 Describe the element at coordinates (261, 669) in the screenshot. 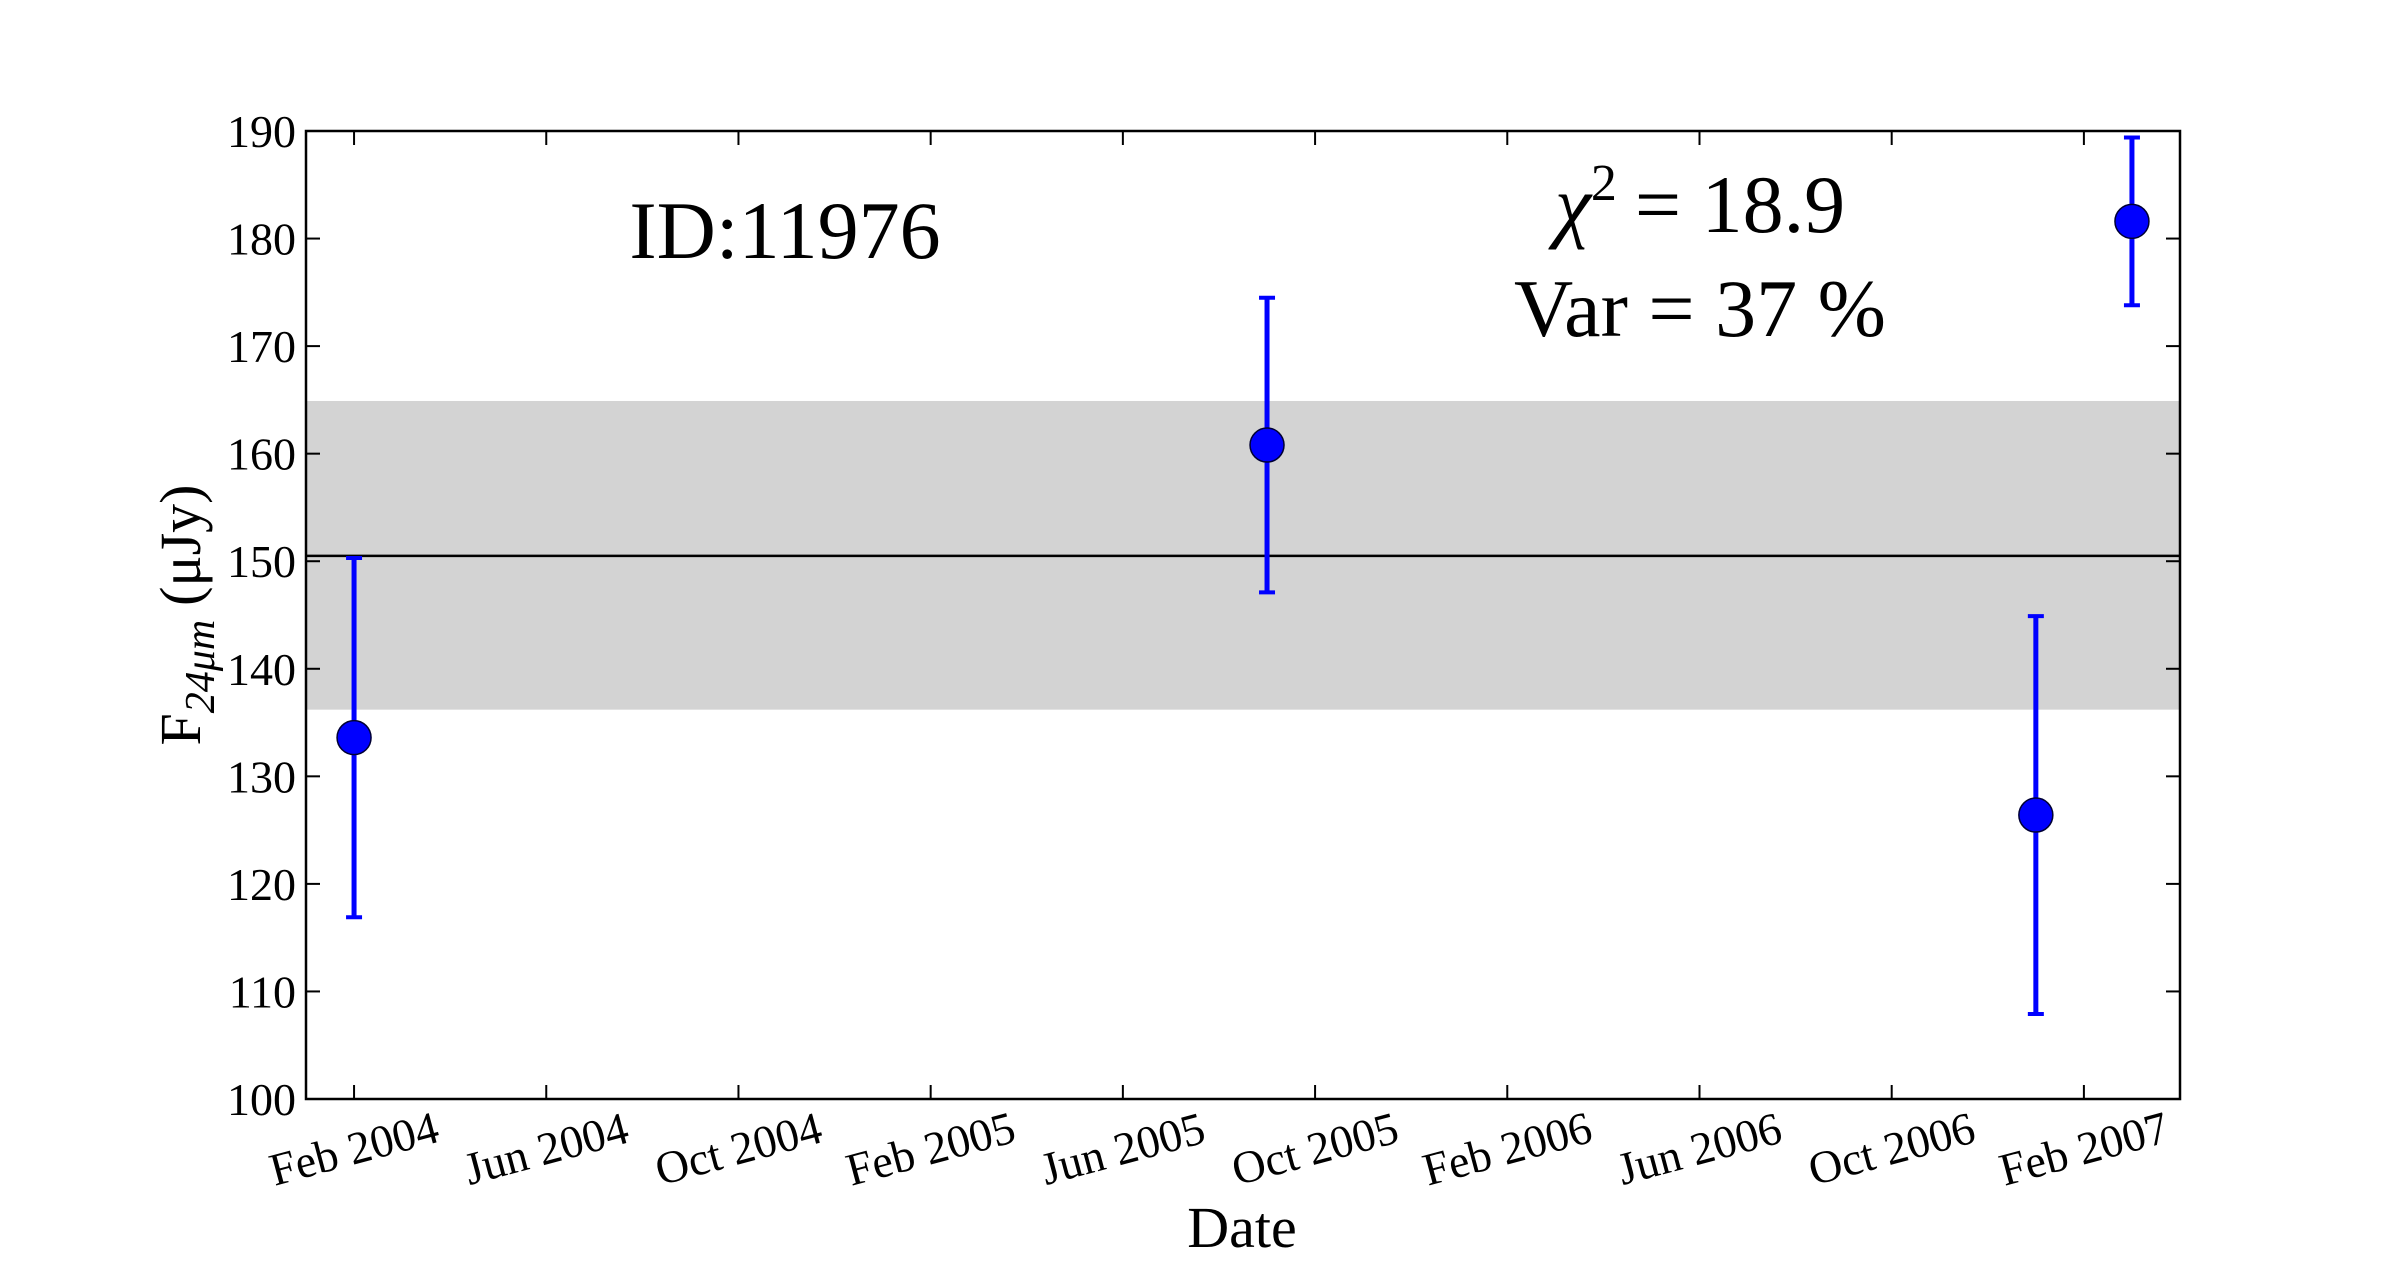

I see `y-tick-label: 140` at that location.